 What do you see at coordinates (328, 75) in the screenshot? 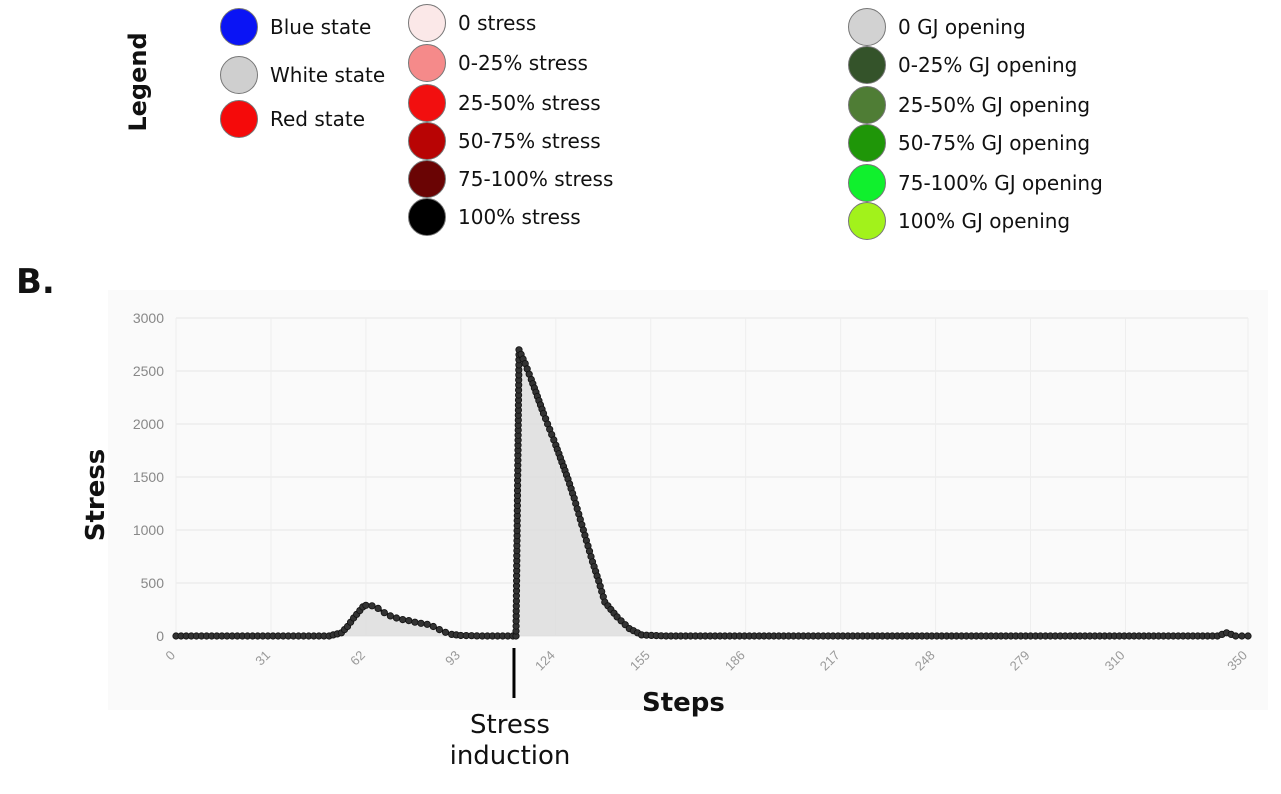
I see `legend-label: White state` at bounding box center [328, 75].